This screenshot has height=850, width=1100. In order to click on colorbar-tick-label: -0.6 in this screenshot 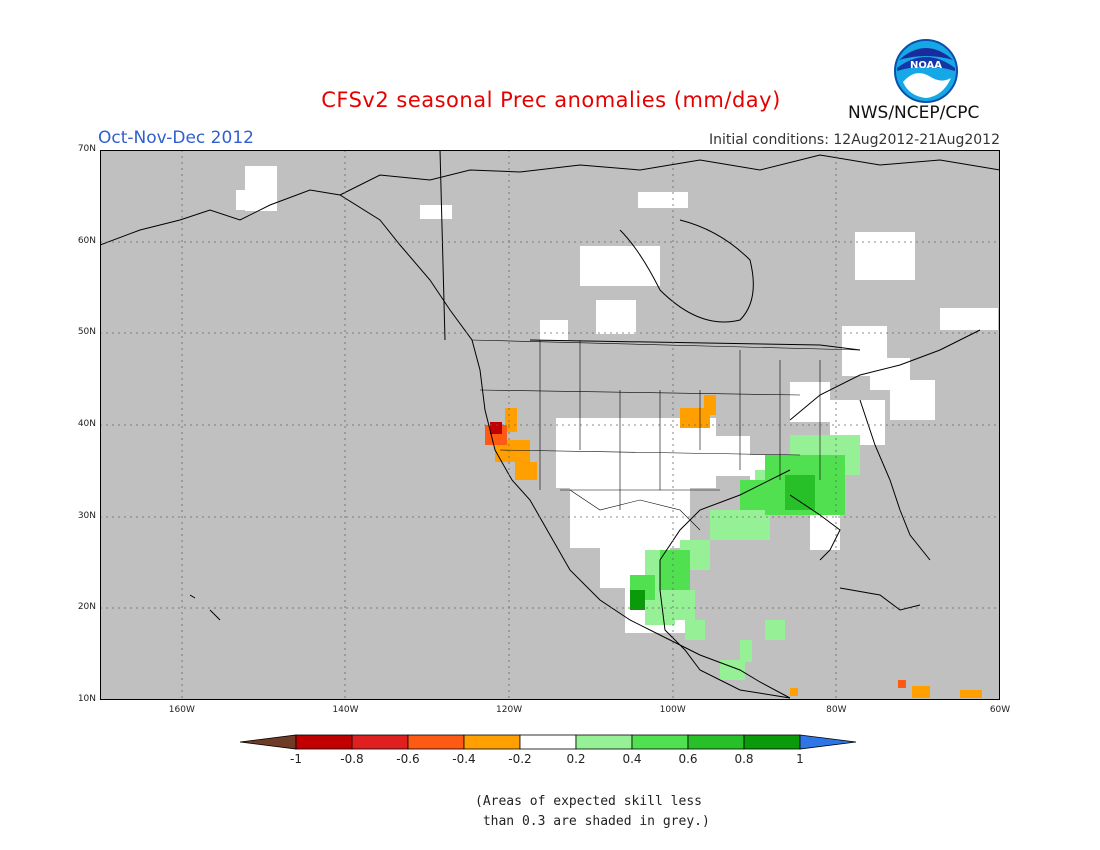, I will do `click(408, 759)`.